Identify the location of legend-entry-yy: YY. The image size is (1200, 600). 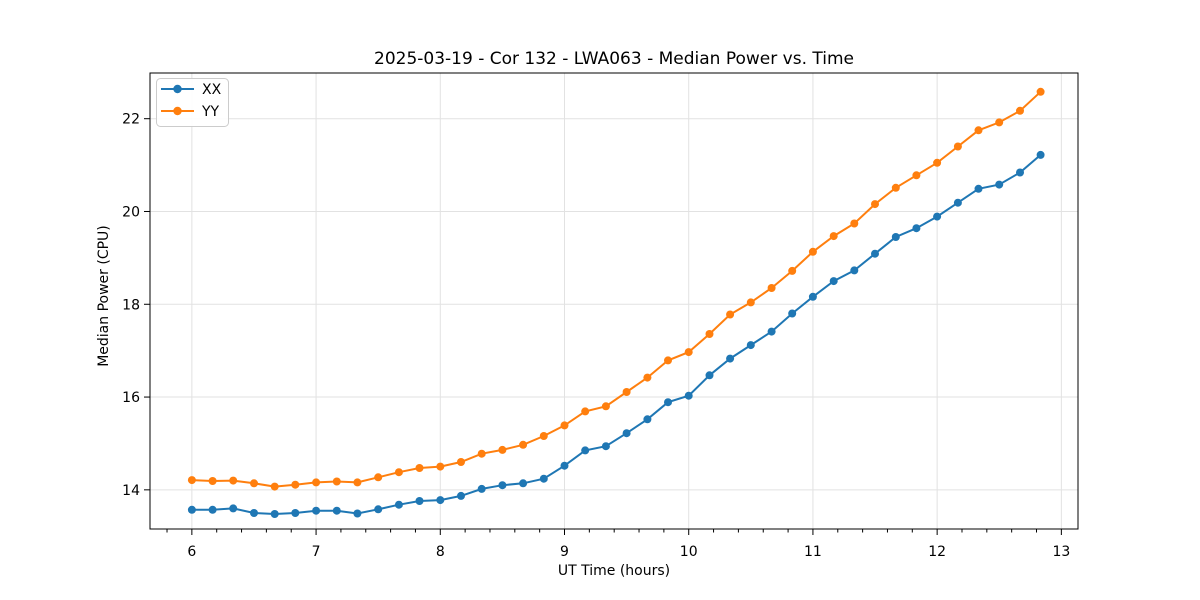
(190, 112).